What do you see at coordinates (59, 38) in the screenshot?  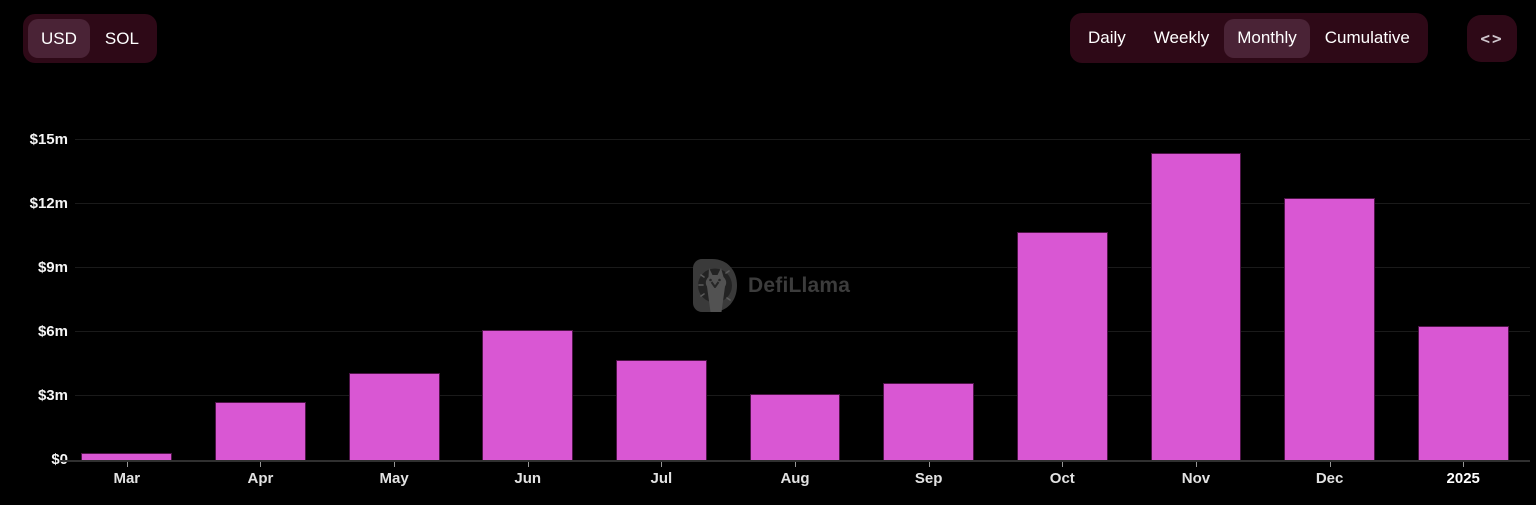 I see `currency-option-usd: USD` at bounding box center [59, 38].